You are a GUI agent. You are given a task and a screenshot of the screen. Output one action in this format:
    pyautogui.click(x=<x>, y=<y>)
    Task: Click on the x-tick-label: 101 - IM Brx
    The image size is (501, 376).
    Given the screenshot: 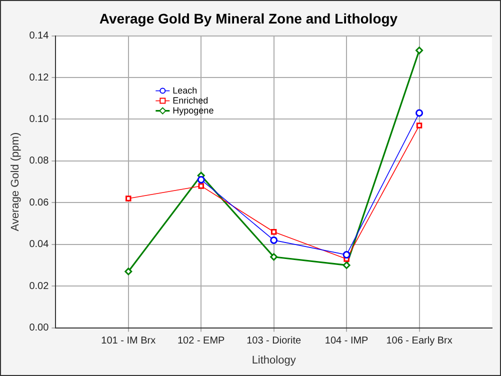 What is the action you would take?
    pyautogui.click(x=128, y=341)
    